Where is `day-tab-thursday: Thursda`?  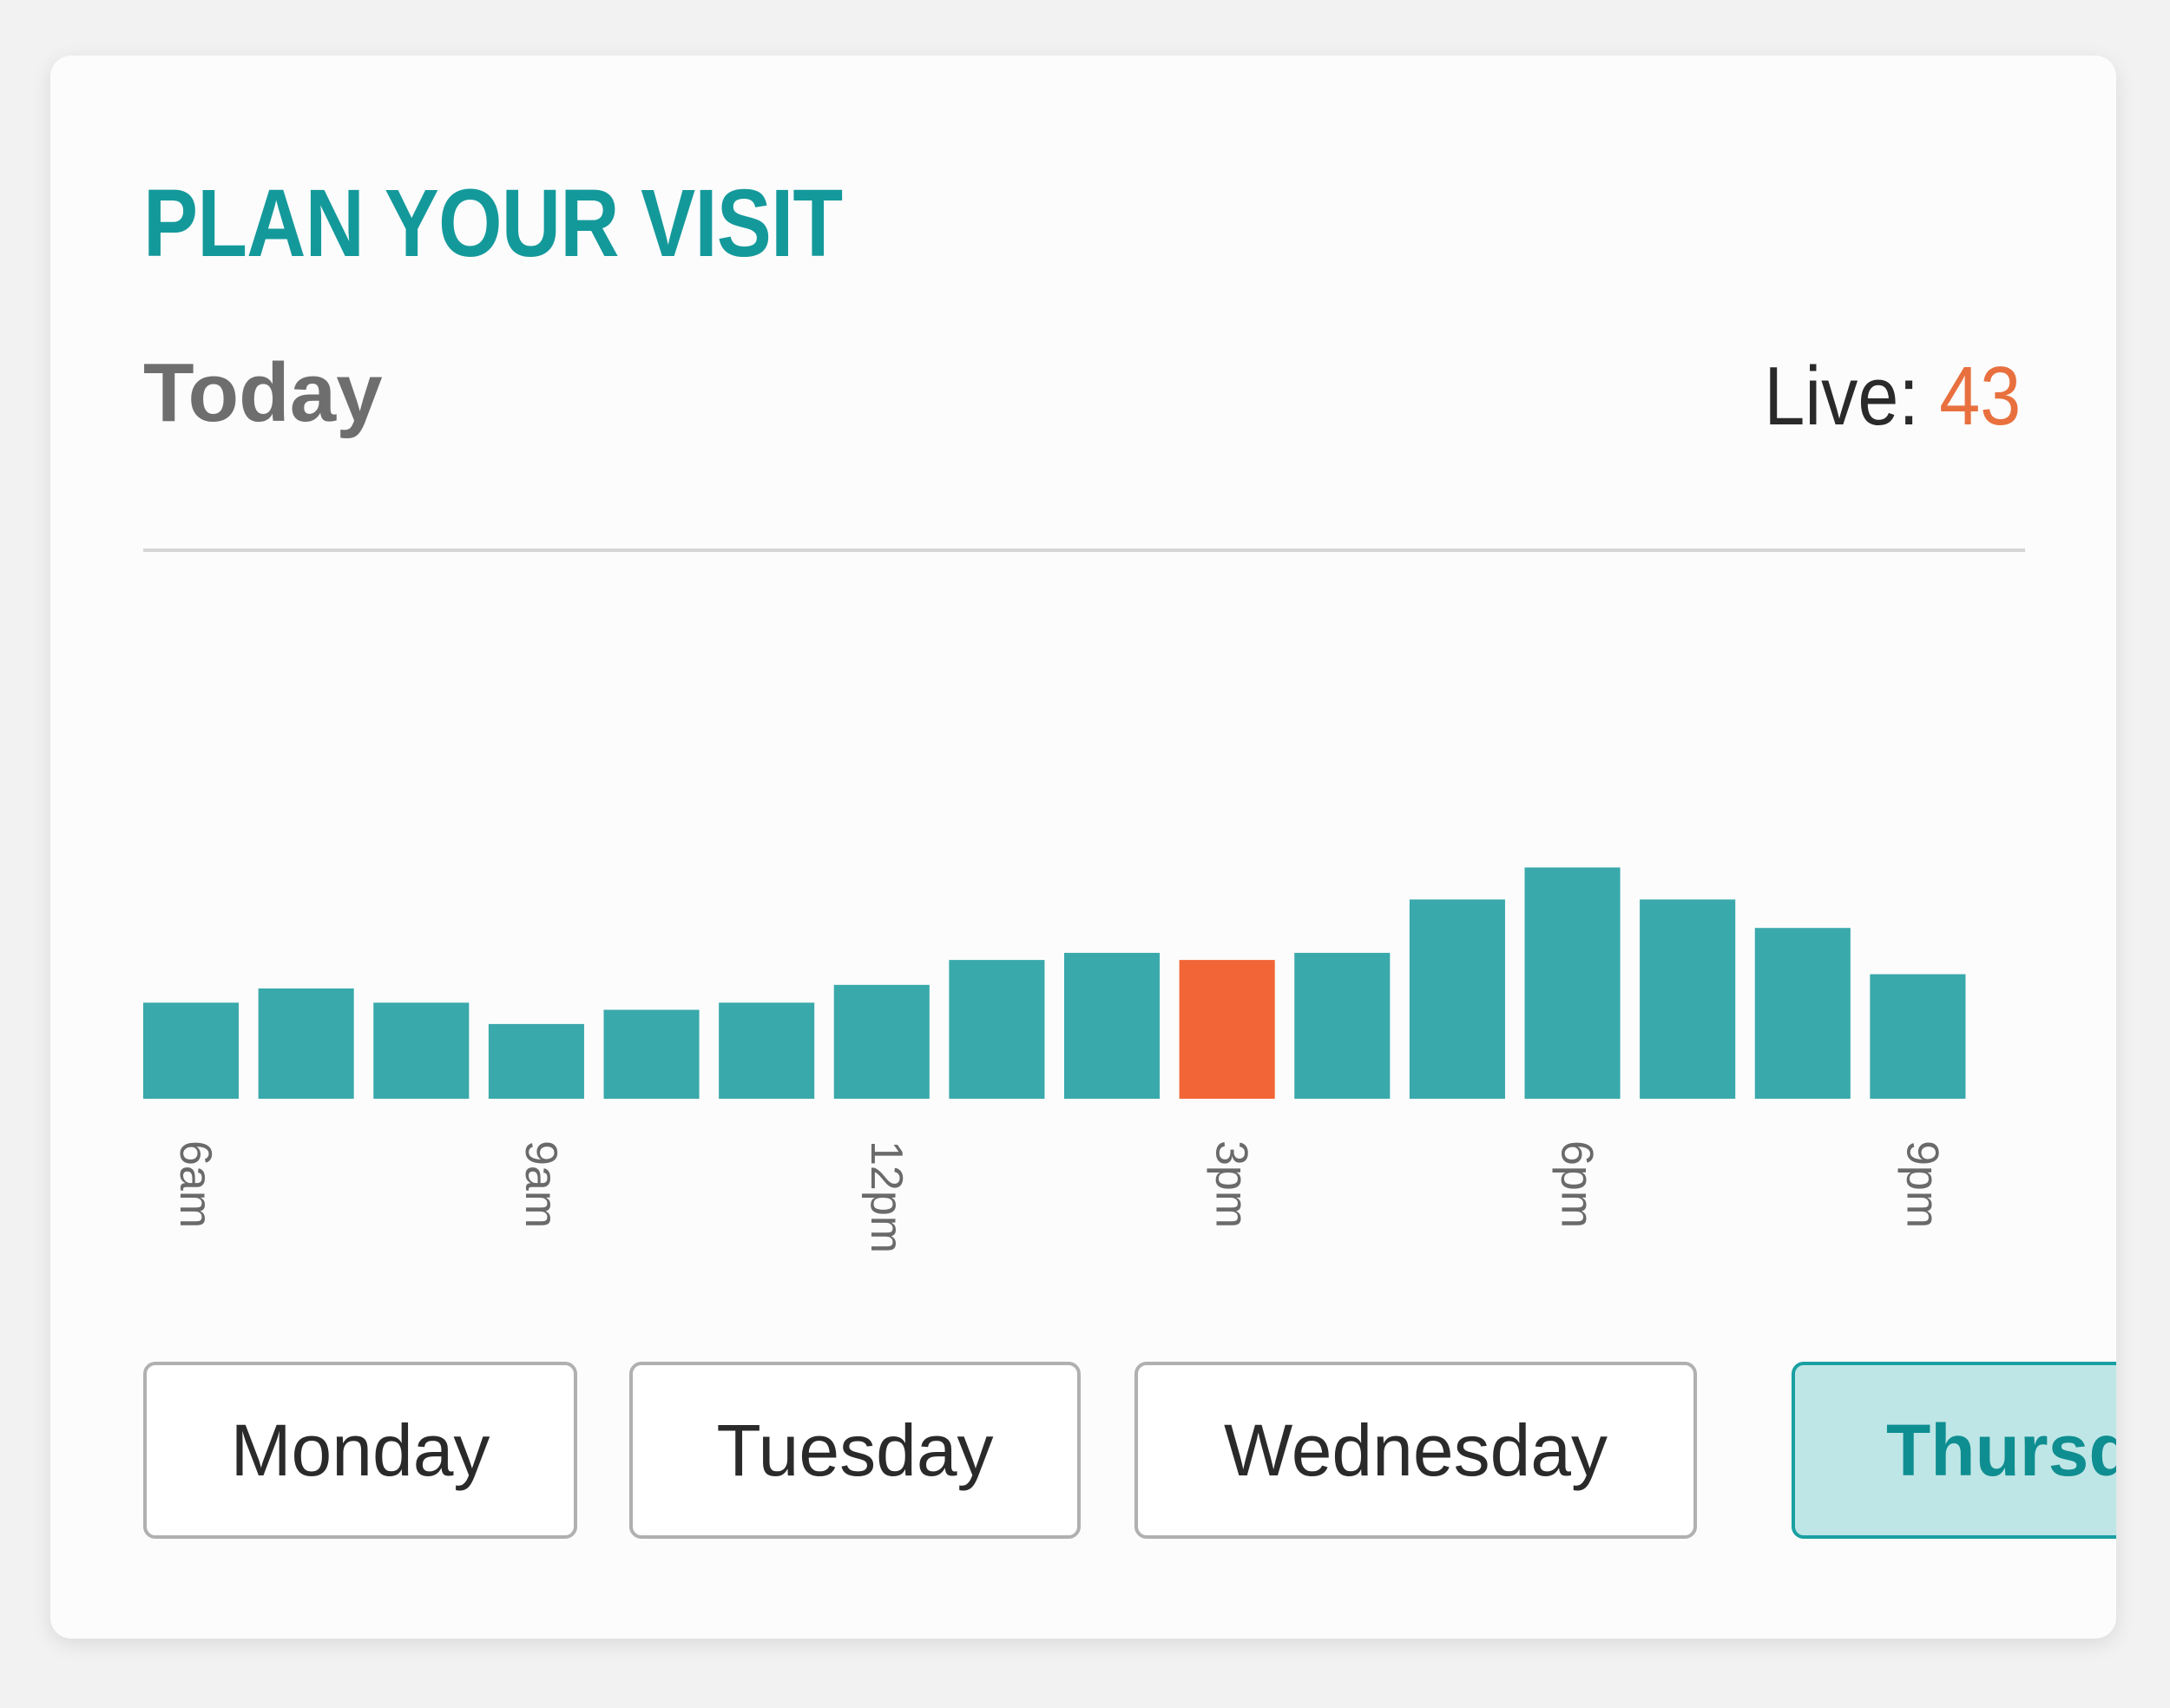
day-tab-thursday: Thursda is located at coordinates (1954, 1450).